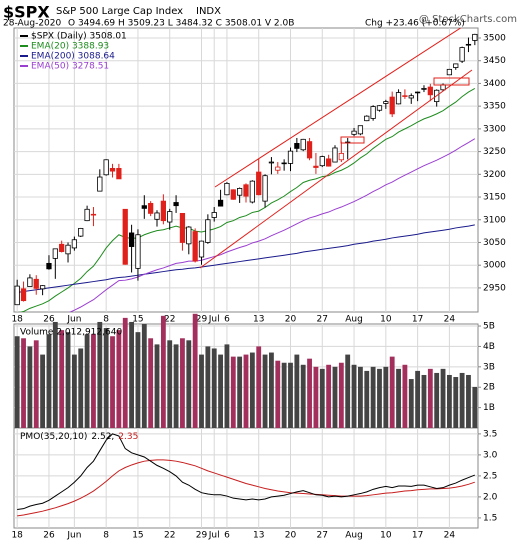 The height and width of the screenshot is (542, 523). What do you see at coordinates (53, 437) in the screenshot?
I see `panel-title-text: PMO(35,20,10)` at bounding box center [53, 437].